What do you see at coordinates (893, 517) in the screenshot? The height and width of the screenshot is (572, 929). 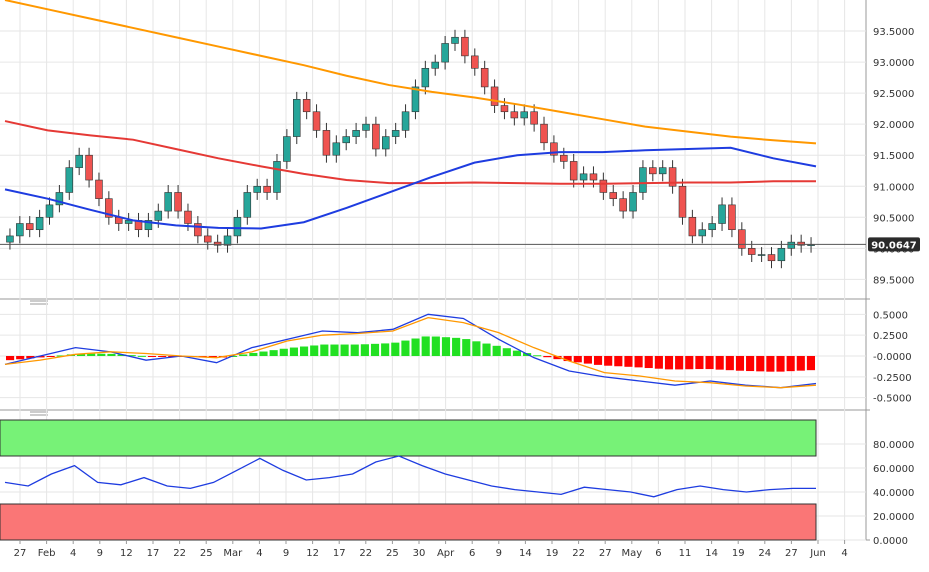 I see `y-tick-label-rsi: 20.0000` at bounding box center [893, 517].